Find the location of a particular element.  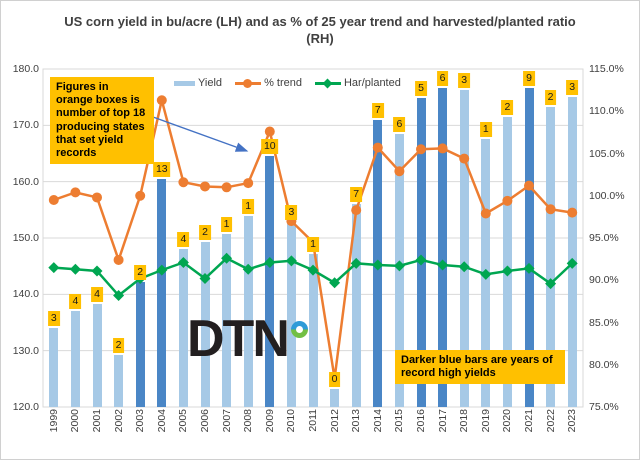

legend-item-yield: Yield is located at coordinates (198, 83).